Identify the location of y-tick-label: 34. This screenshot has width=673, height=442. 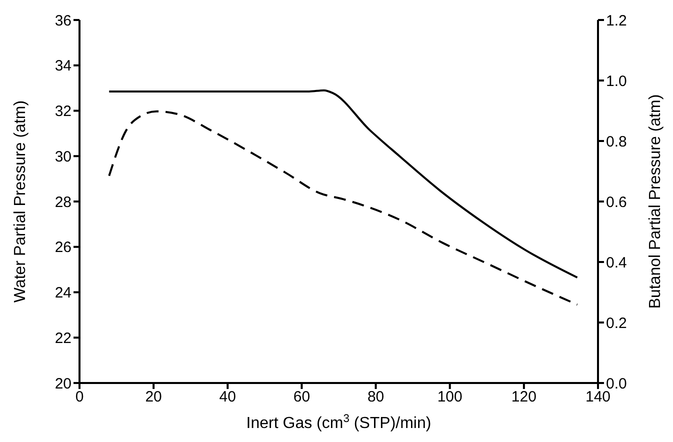
(63, 66).